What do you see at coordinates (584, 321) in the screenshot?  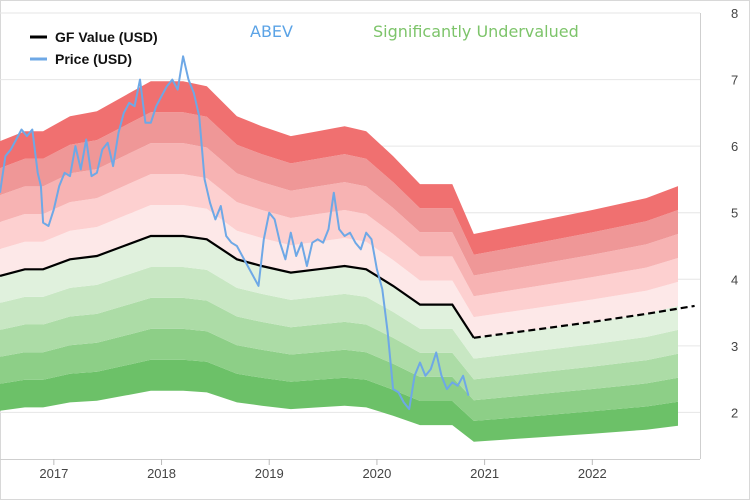 I see `gf-value-projection-line` at bounding box center [584, 321].